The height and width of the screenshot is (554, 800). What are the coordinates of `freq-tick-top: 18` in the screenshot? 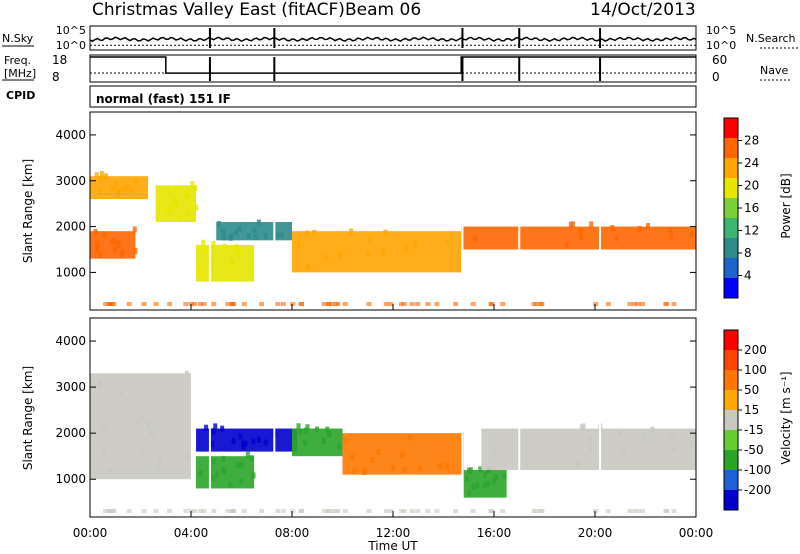 It's located at (59, 60).